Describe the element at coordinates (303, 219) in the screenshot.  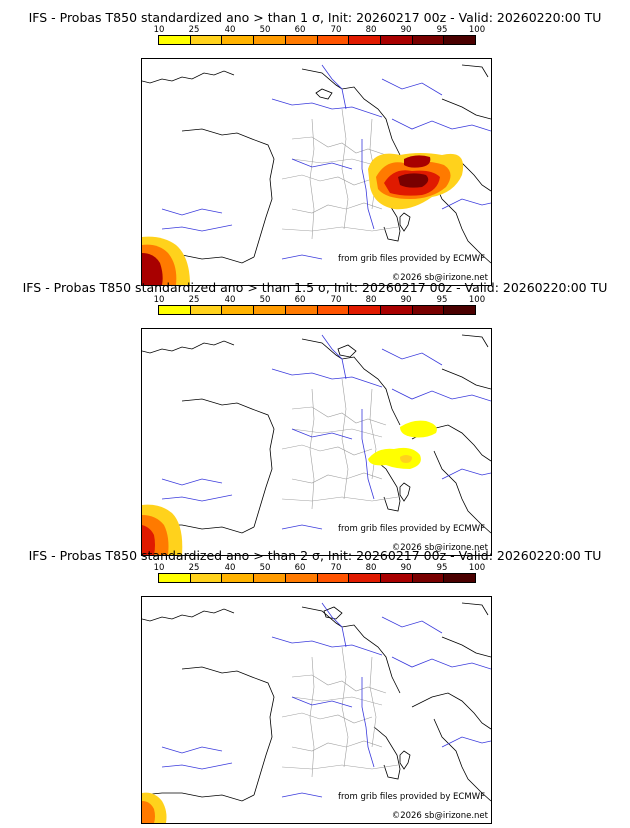
I see `probability-field-1sigma` at that location.